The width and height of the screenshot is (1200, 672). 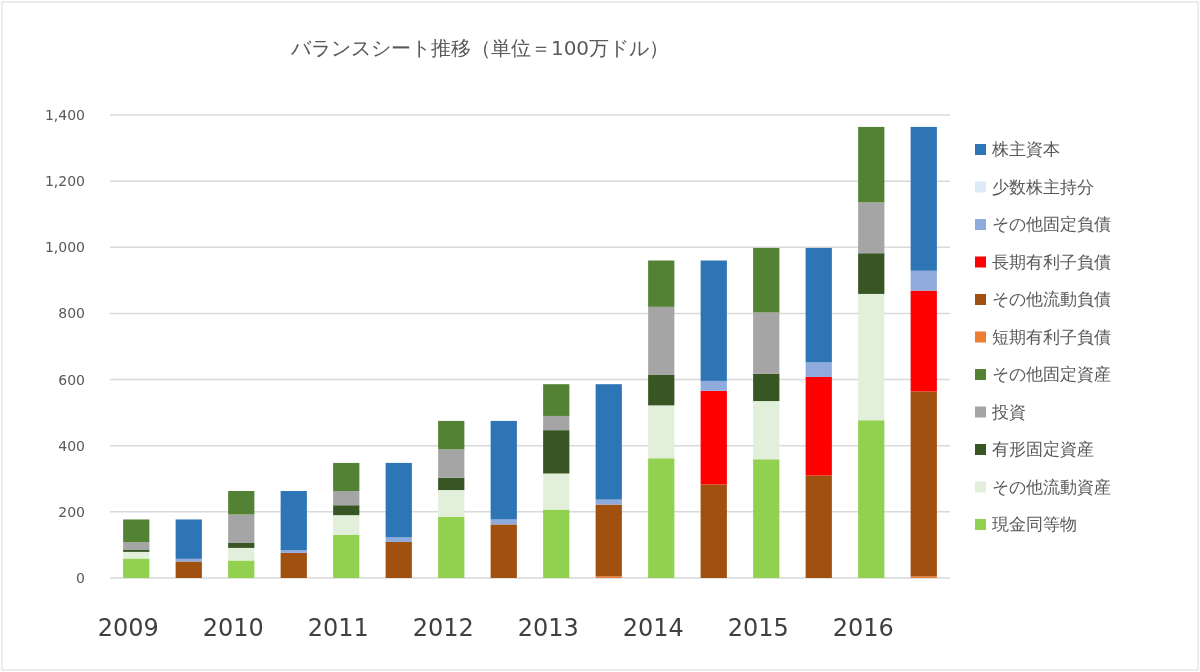 I want to click on y-tick-label: 200, so click(x=71, y=511).